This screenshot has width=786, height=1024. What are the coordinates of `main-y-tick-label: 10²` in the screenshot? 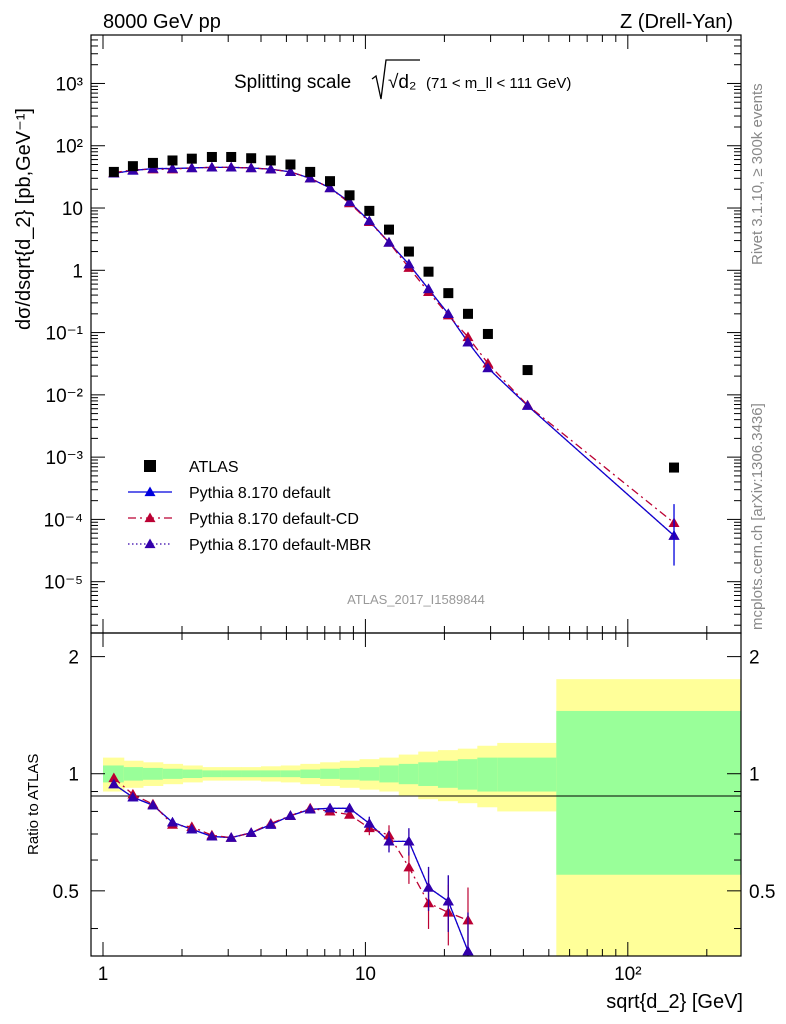 It's located at (69, 147).